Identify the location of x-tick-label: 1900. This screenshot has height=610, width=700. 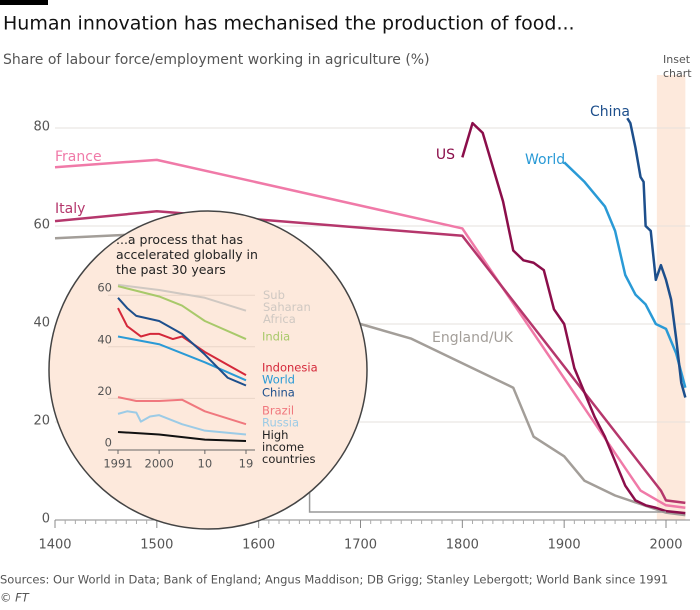
(564, 545).